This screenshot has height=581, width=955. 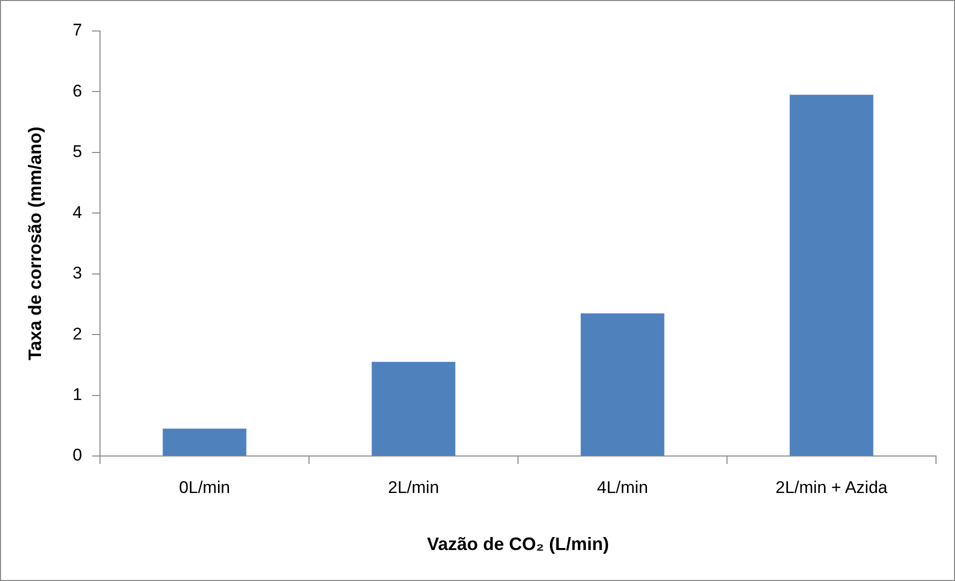 What do you see at coordinates (77, 394) in the screenshot?
I see `y-tick-label: 1` at bounding box center [77, 394].